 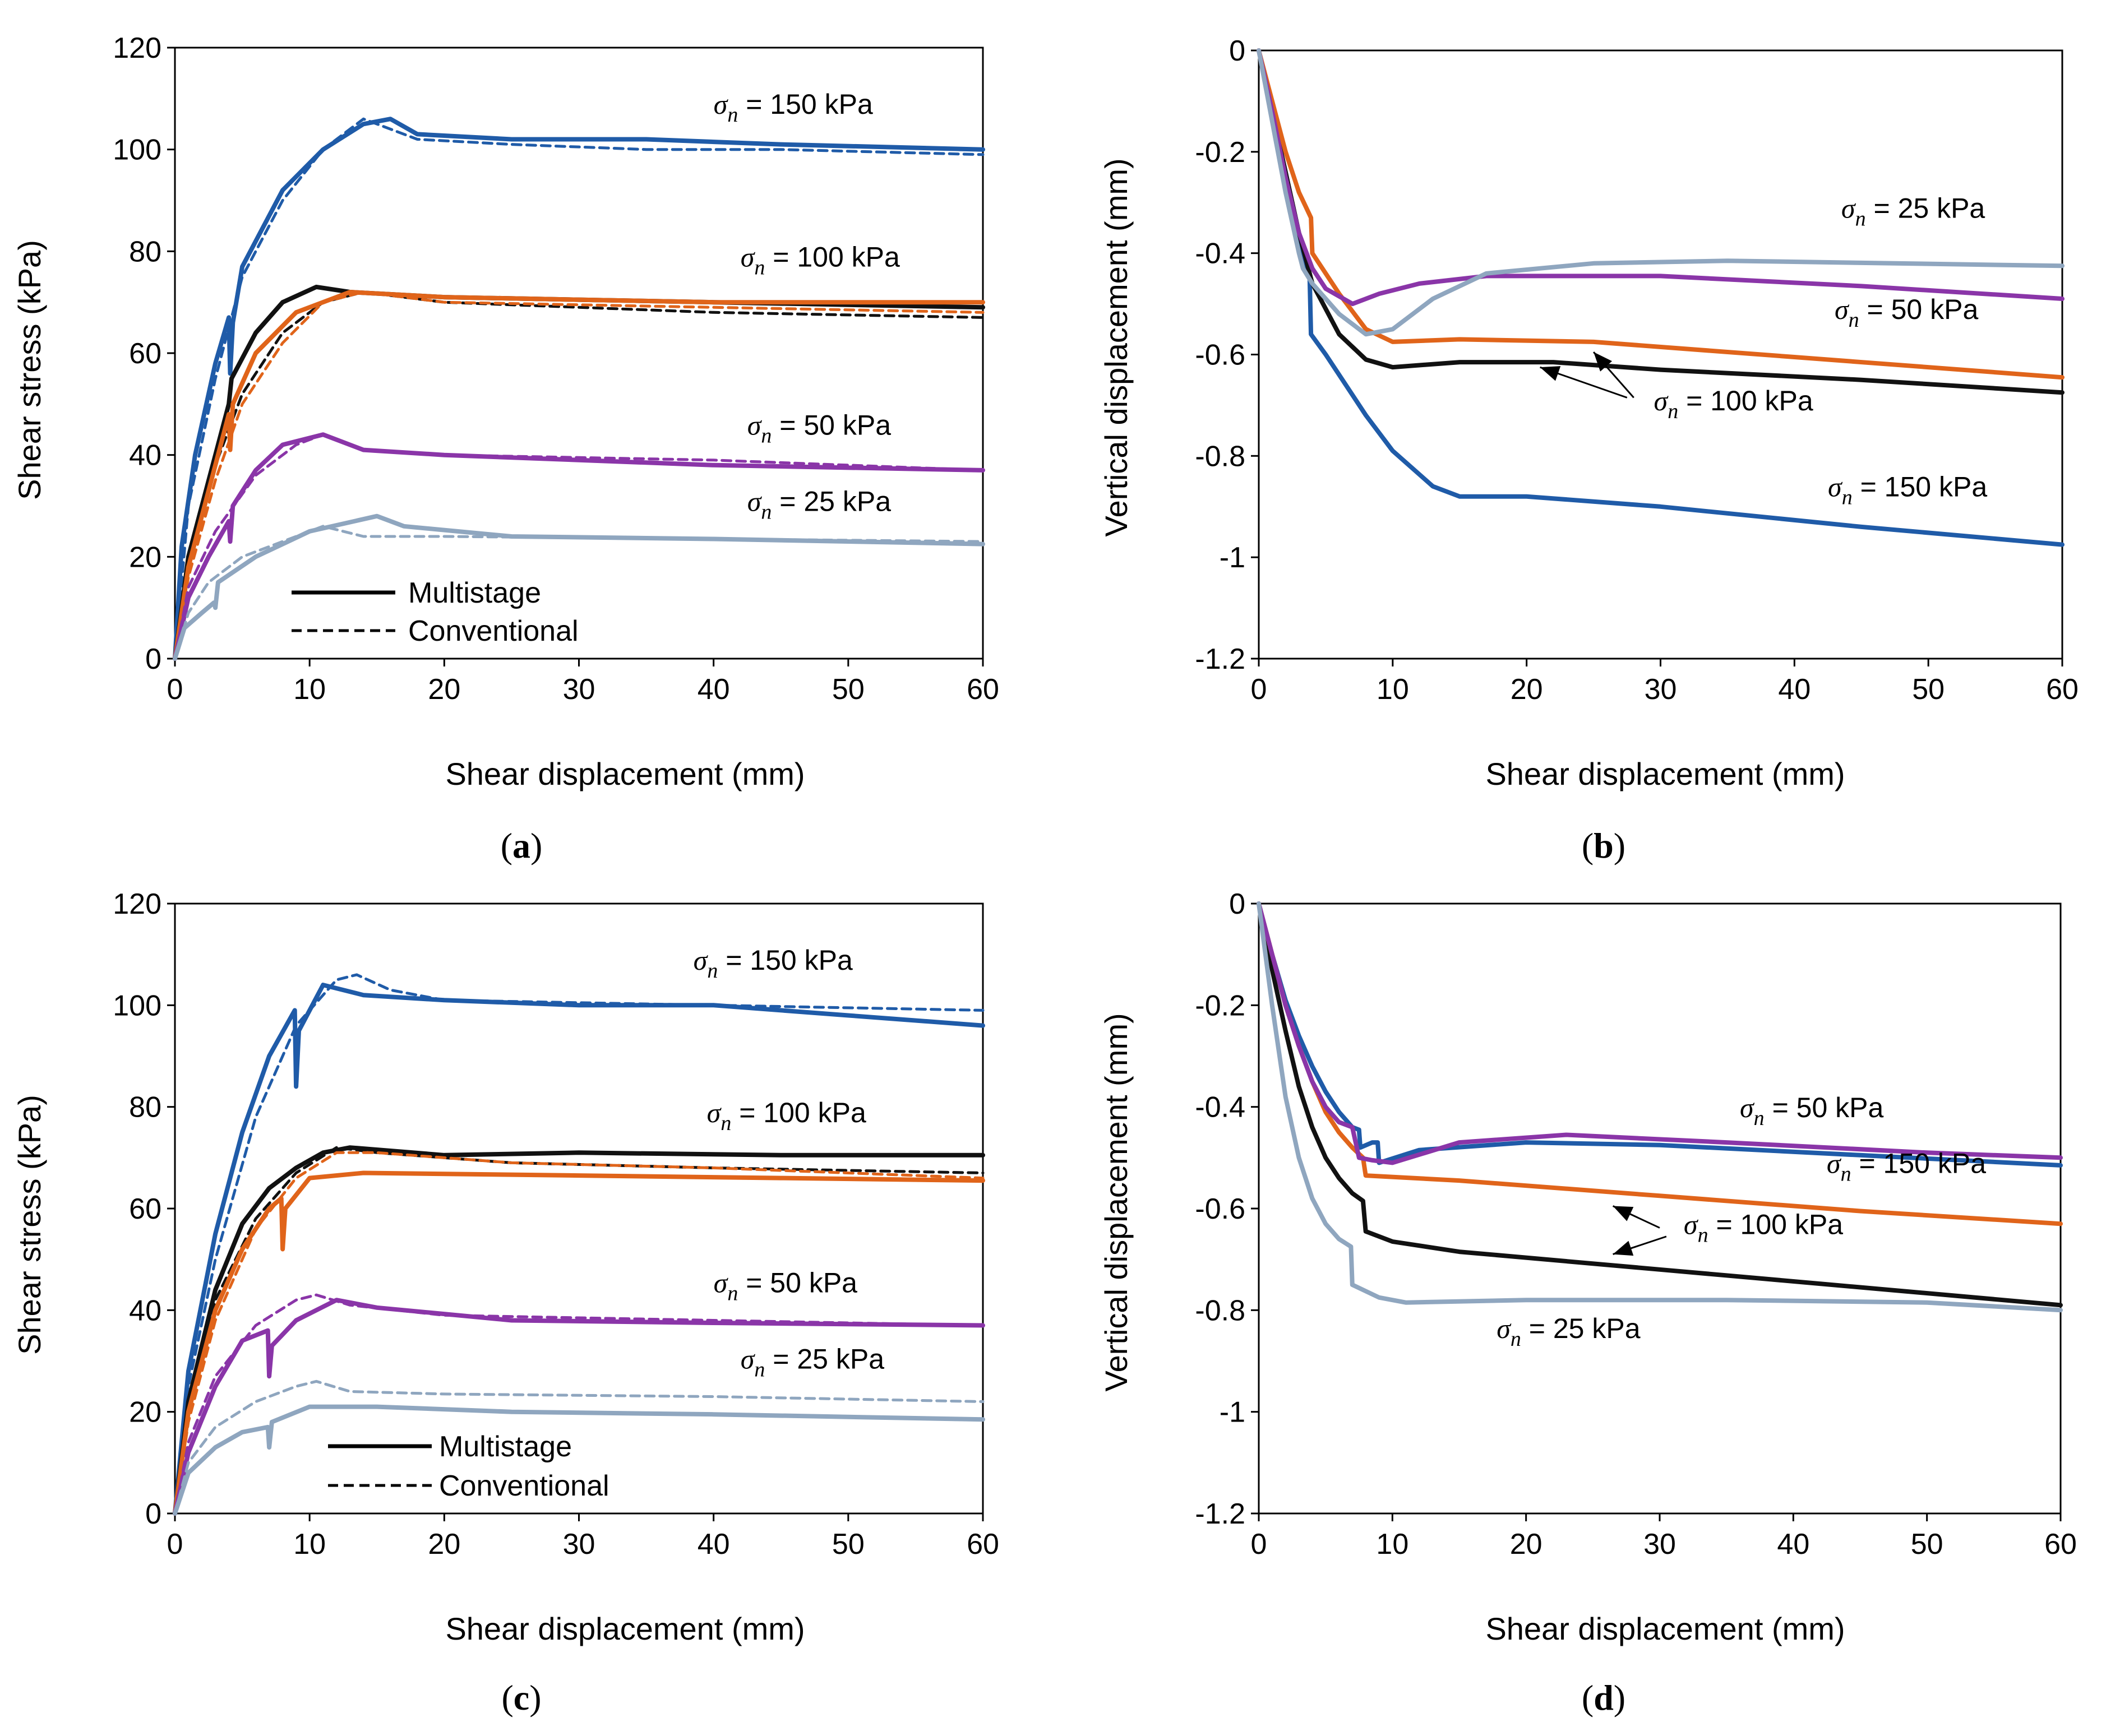 What do you see at coordinates (1220, 659) in the screenshot?
I see `y-tick-label: -1.2` at bounding box center [1220, 659].